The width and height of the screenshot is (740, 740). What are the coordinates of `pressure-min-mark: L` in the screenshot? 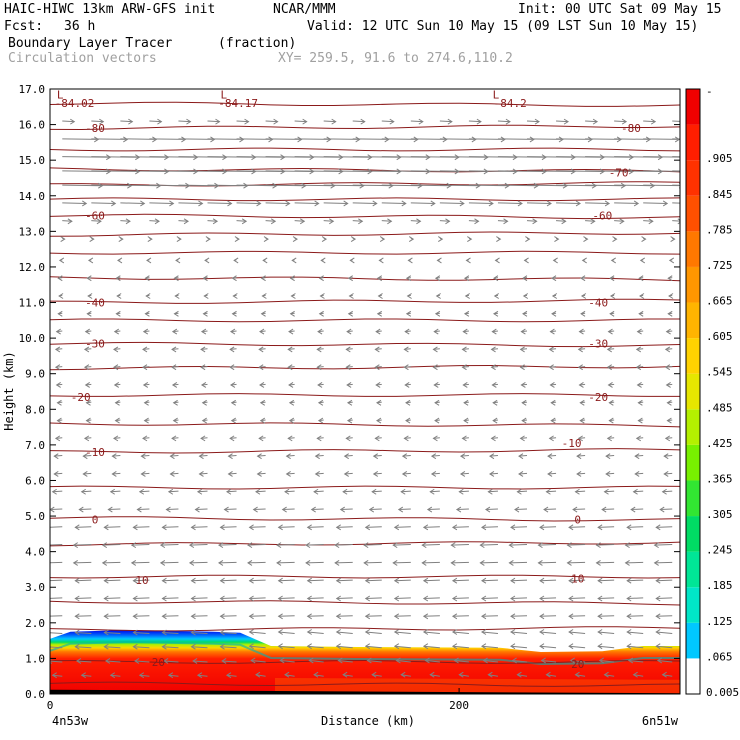 It's located at (60, 94).